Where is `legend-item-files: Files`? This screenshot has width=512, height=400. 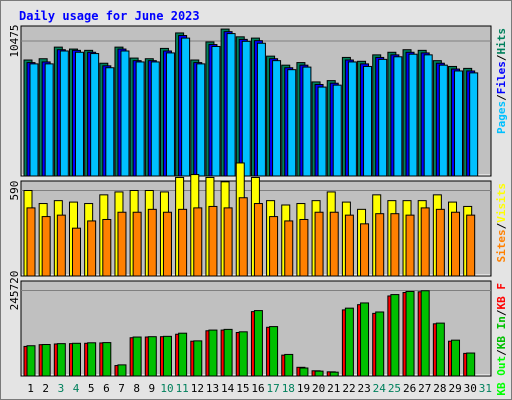
legend-item-files: Files is located at coordinates (501, 77).